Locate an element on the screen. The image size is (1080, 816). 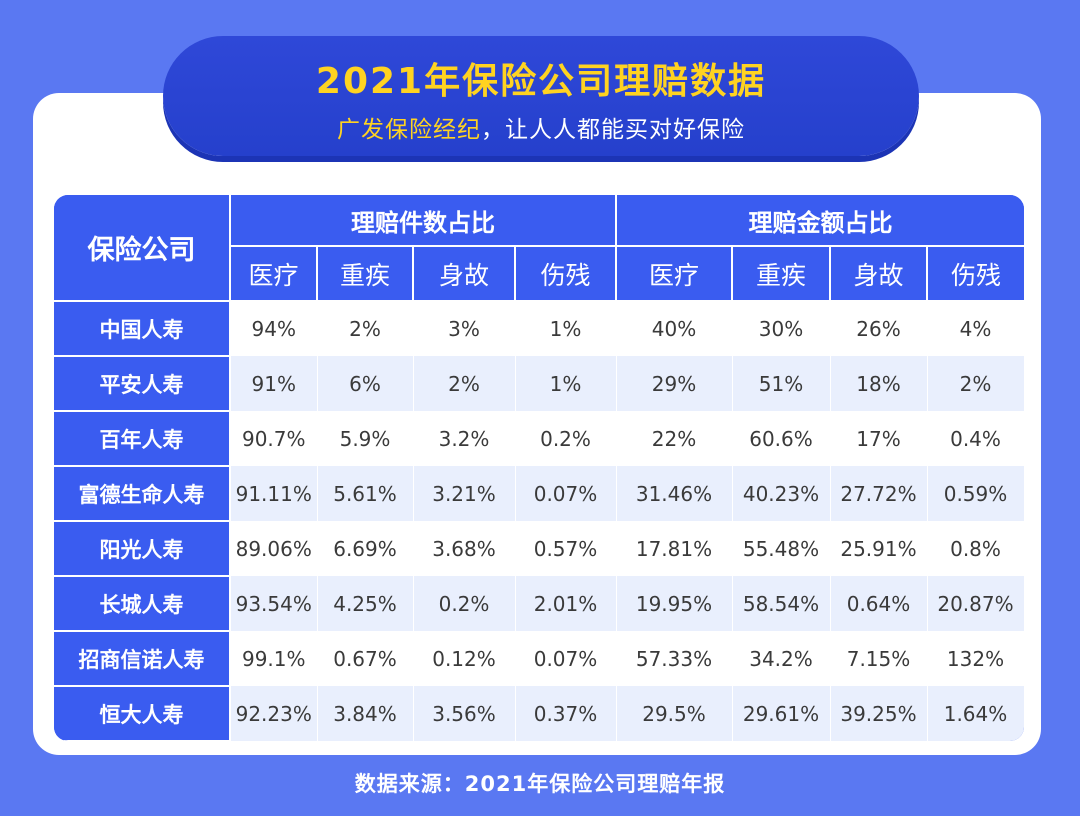
percentage-cell: 3.56% is located at coordinates (464, 713).